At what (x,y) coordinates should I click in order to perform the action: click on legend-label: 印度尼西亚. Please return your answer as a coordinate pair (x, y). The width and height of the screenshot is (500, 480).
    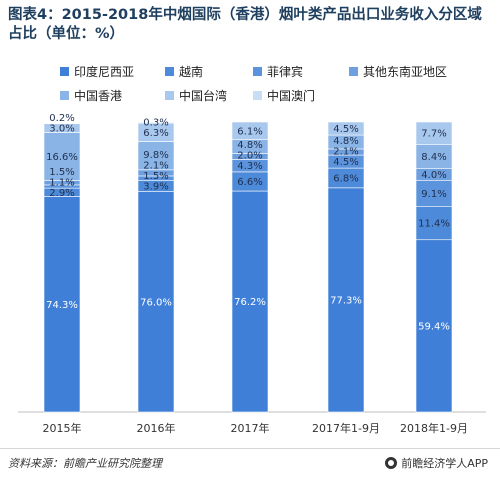
    Looking at the image, I should click on (104, 72).